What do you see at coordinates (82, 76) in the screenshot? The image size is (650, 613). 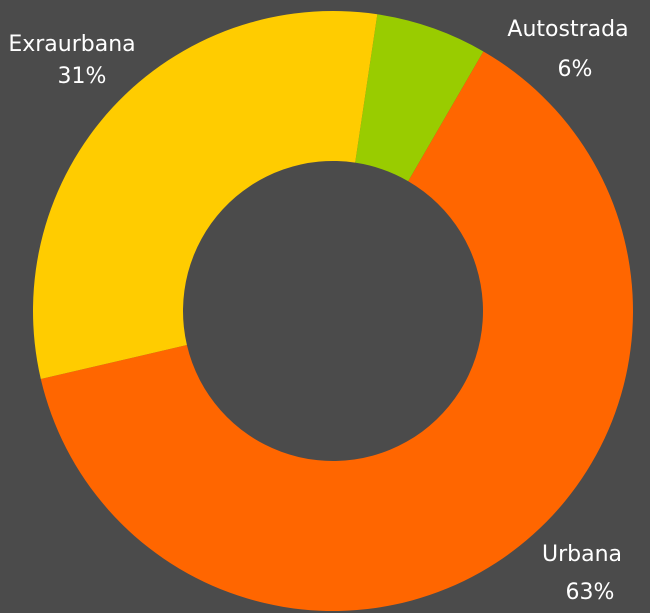 I see `slice-value-label: 31%` at bounding box center [82, 76].